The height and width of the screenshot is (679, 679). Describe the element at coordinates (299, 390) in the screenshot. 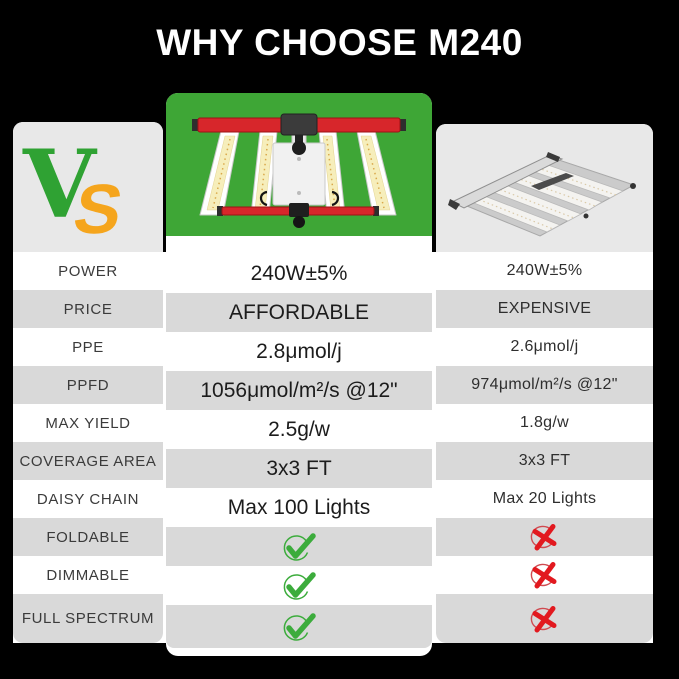

I see `m240-ppfd: 1056μmol/m²/s @12"` at that location.